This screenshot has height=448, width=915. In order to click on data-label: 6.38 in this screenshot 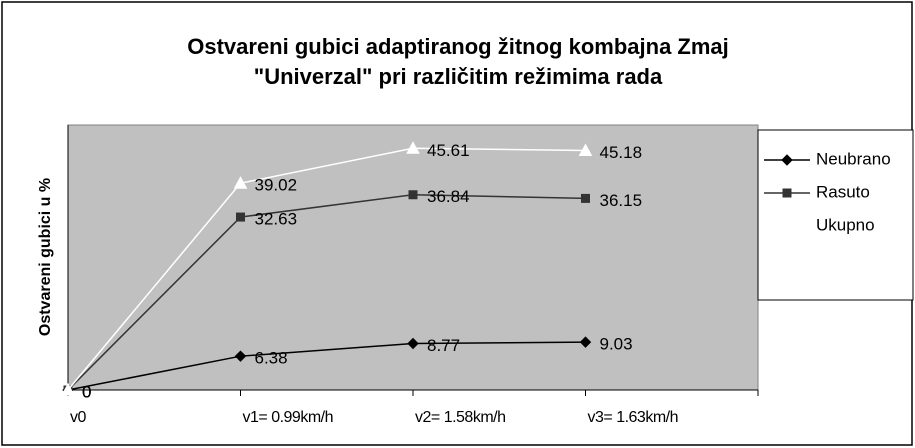, I will do `click(271, 358)`.